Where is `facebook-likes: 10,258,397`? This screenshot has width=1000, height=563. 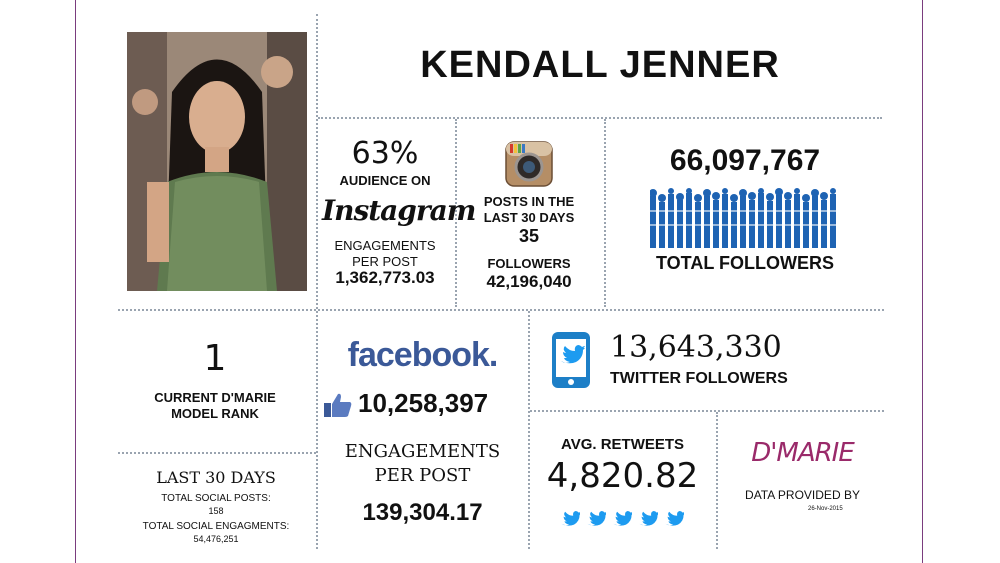
facebook-likes: 10,258,397 is located at coordinates (423, 403).